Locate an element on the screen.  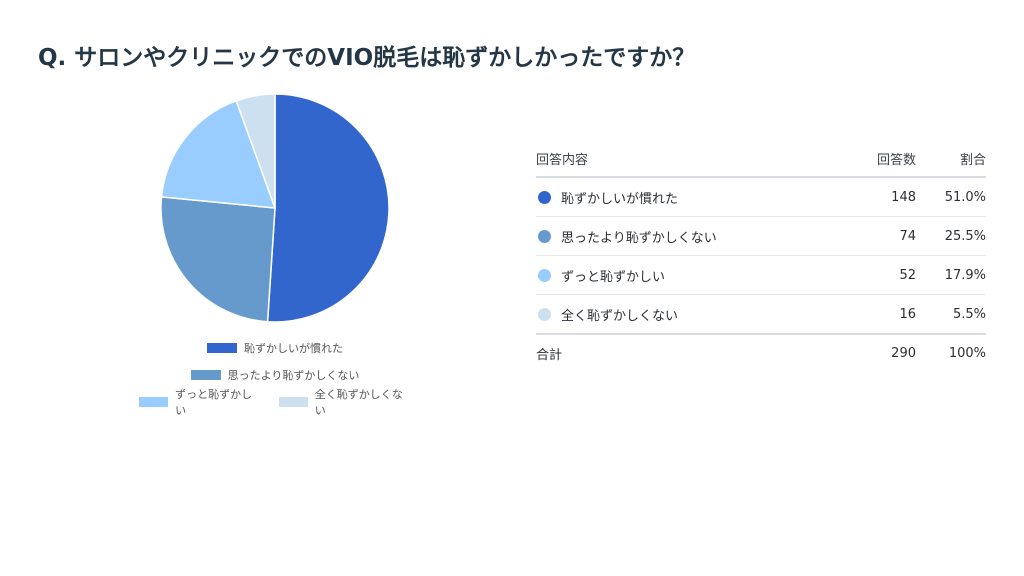
total-count: 290 is located at coordinates (903, 353).